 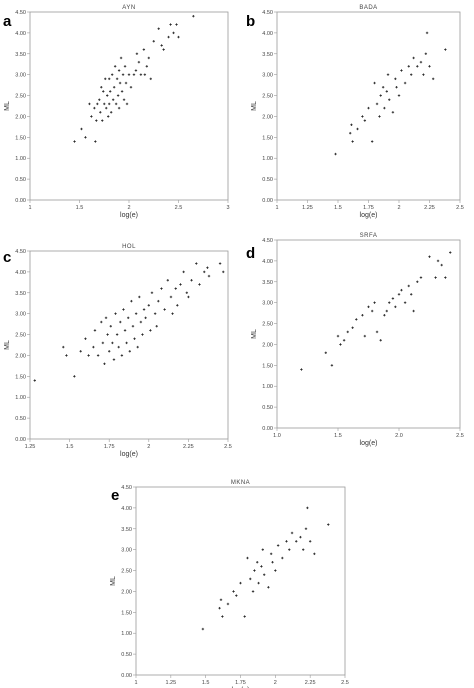 What do you see at coordinates (267, 241) in the screenshot?
I see `y-tick-label: 4.50` at bounding box center [267, 241].